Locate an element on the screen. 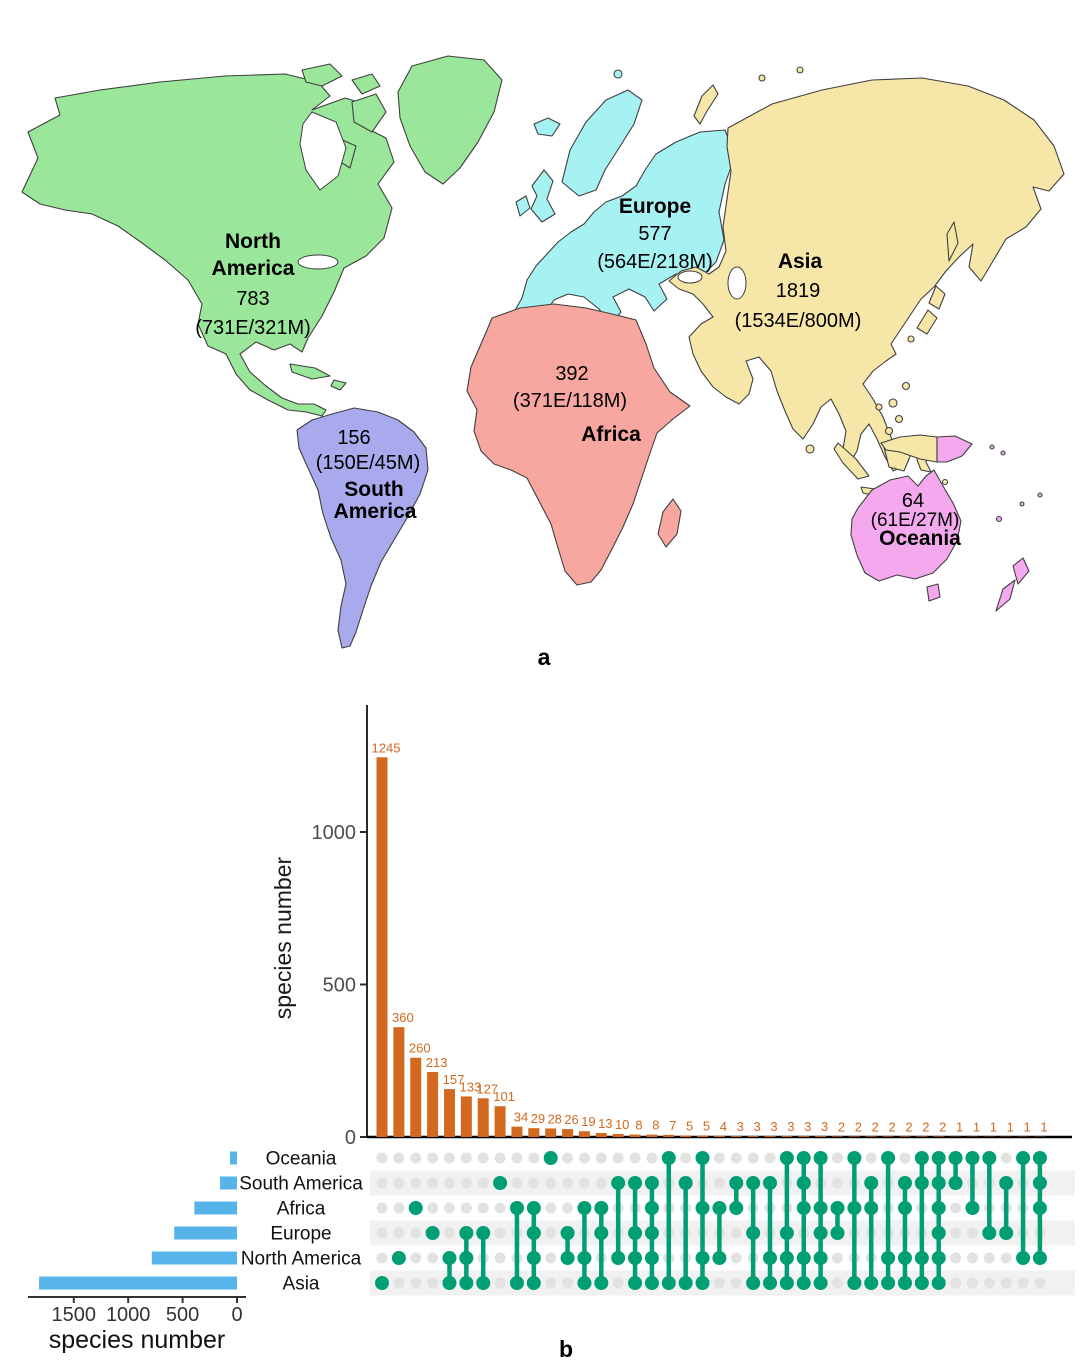 Image resolution: width=1080 pixels, height=1370 pixels. black-sea is located at coordinates (690, 277).